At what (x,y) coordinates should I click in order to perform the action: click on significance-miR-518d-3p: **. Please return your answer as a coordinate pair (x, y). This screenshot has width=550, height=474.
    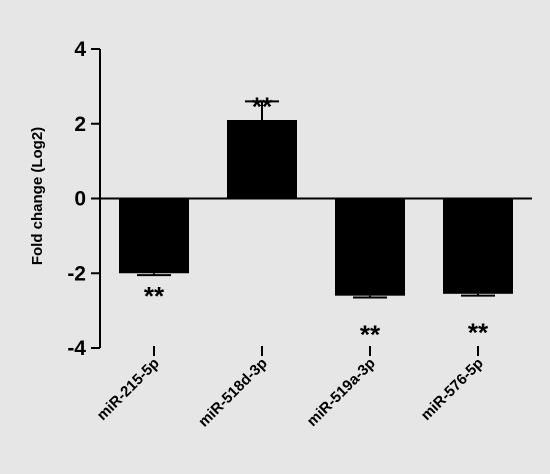
    Looking at the image, I should click on (262, 106).